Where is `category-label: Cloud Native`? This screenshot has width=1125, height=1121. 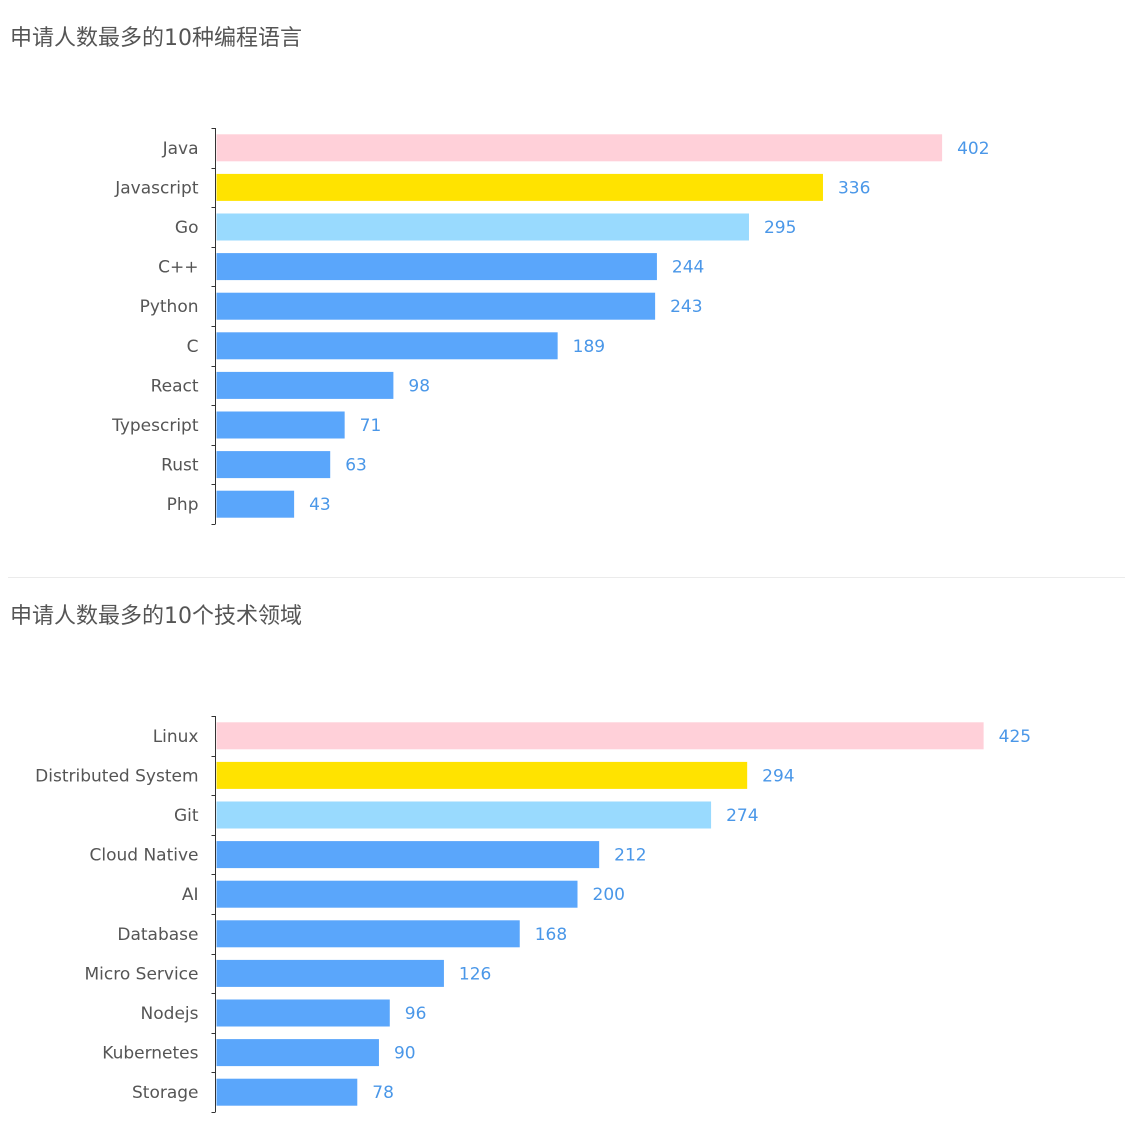
category-label: Cloud Native is located at coordinates (143, 856).